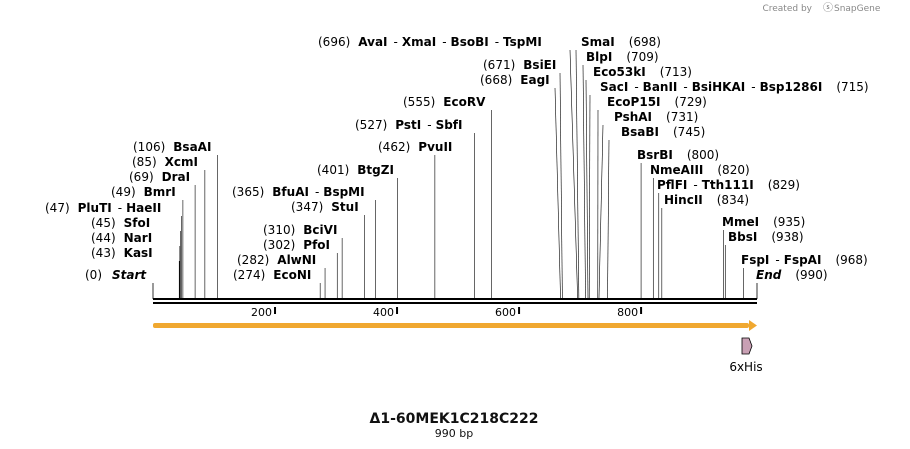 This screenshot has height=449, width=910. I want to click on enzyme-name: BsiHKAI, so click(719, 87).